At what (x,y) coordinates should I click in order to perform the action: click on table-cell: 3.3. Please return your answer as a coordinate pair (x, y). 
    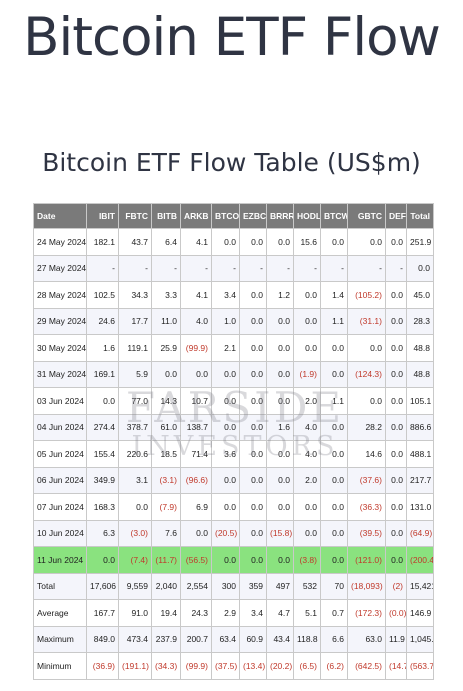
    Looking at the image, I should click on (166, 295).